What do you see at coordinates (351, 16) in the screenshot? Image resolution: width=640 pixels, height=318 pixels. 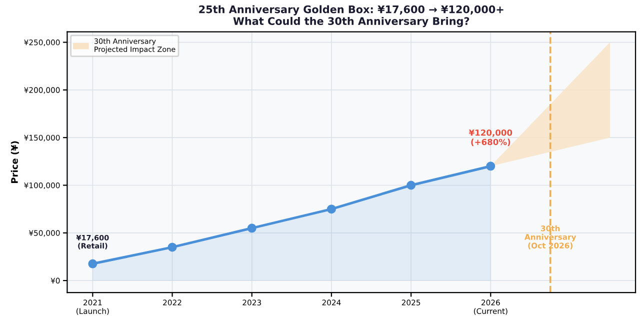 I see `chart-title: 25th Anniversary Golden Box: ¥17,600 → ¥120,000+ What Could the 30th Anniversary Bring?` at bounding box center [351, 16].